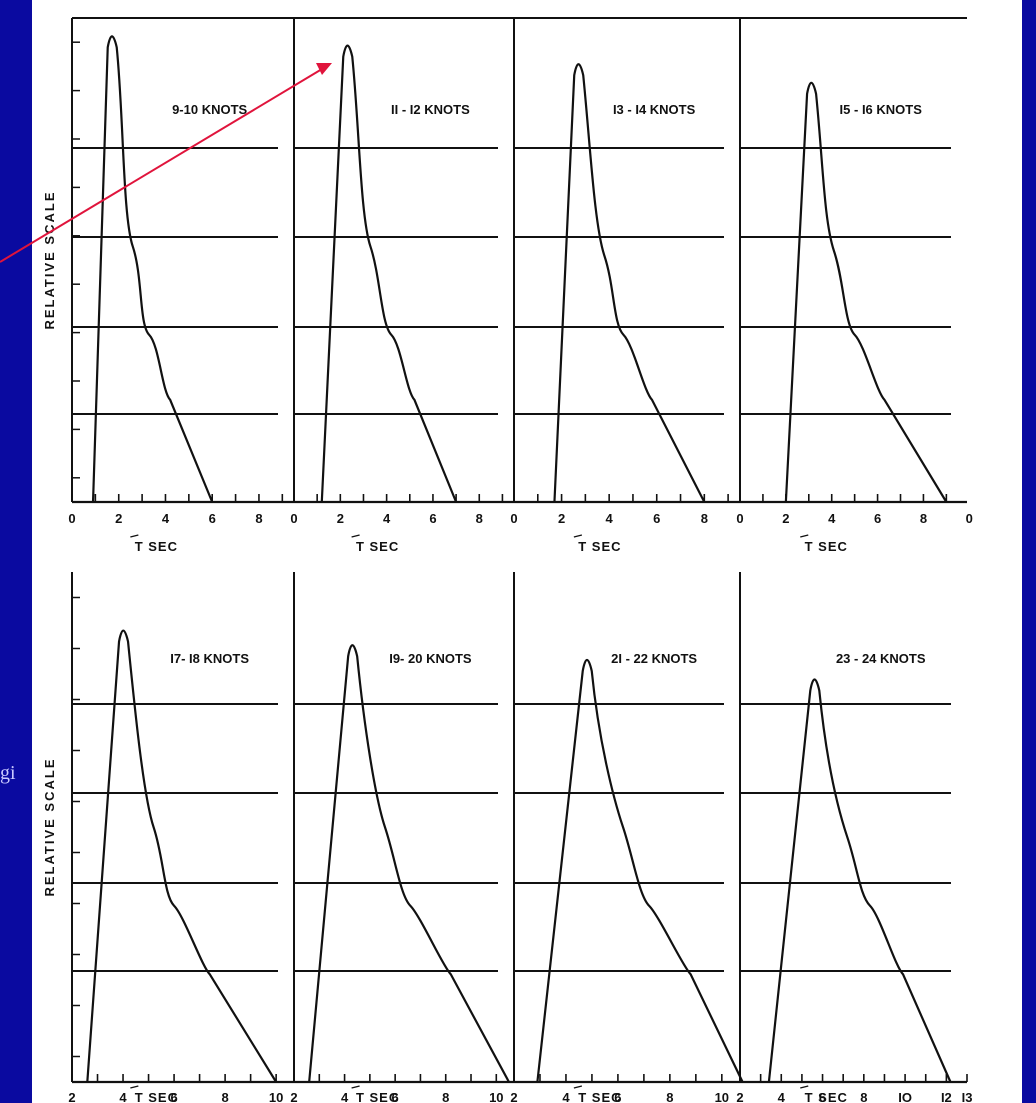 The image size is (1036, 1103). I want to click on panel-8-x-tick-label: IO, so click(905, 1096).